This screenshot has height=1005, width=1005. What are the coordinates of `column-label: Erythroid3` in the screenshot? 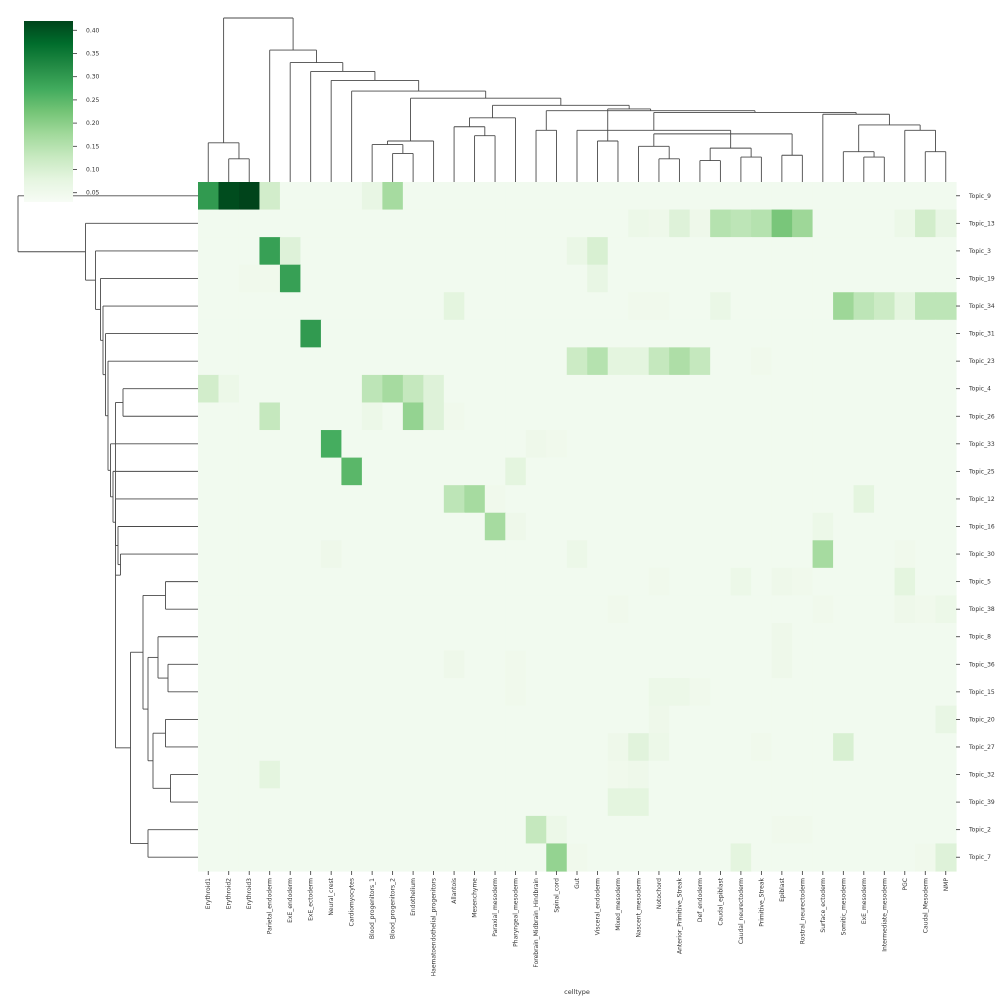 It's located at (249, 893).